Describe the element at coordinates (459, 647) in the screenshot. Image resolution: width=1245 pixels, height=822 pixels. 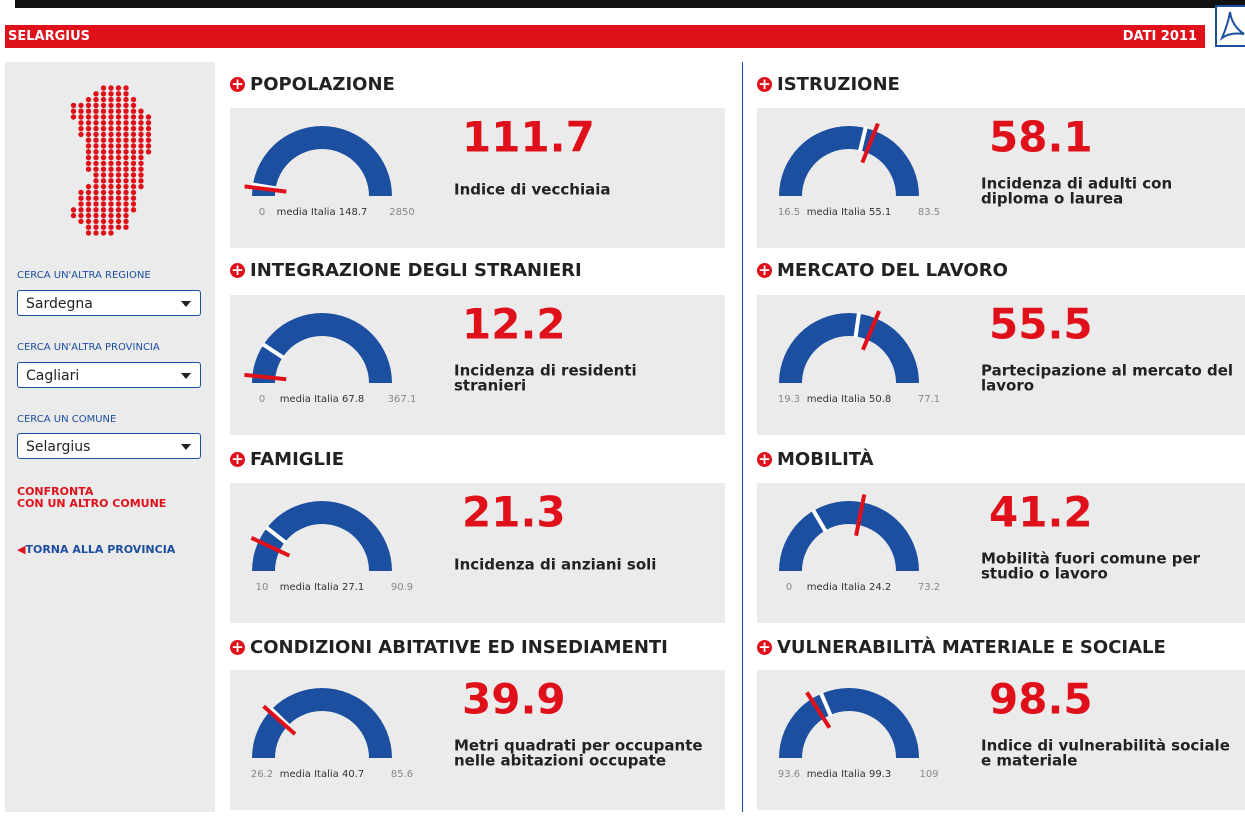
I see `panel-title: CONDIZIONI ABITATIVE ED INSEDIAMENTI` at that location.